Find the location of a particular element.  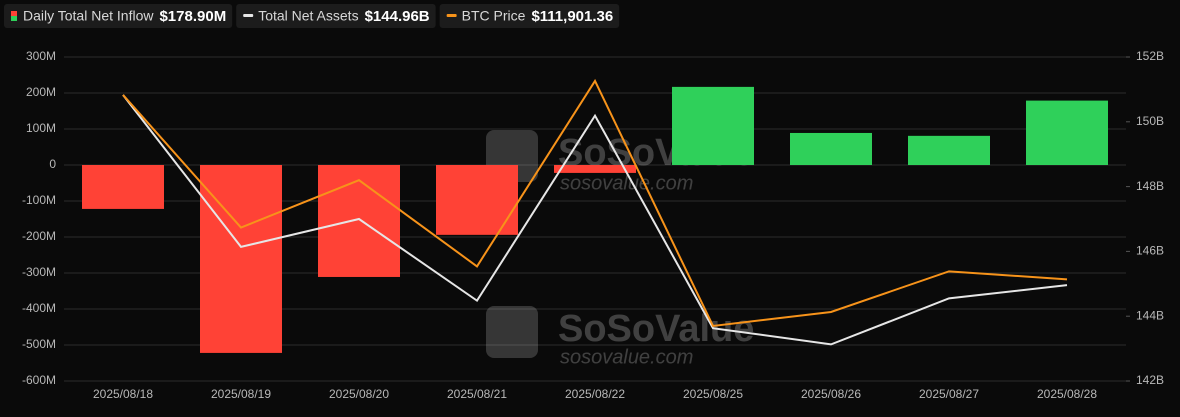

x-tick-label: 2025/08/27 is located at coordinates (949, 394).